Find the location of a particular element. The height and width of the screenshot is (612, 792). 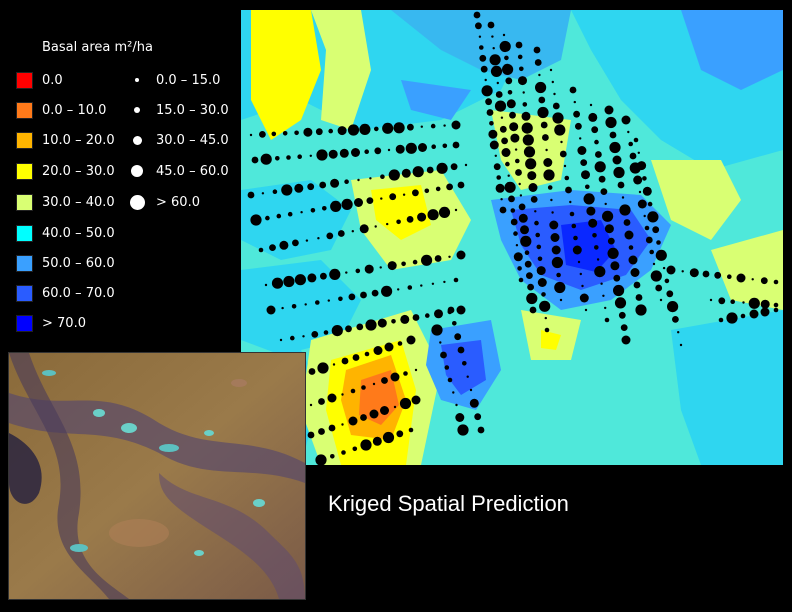

legend-class-item: 0.0 – 10.0 is located at coordinates (61, 110).